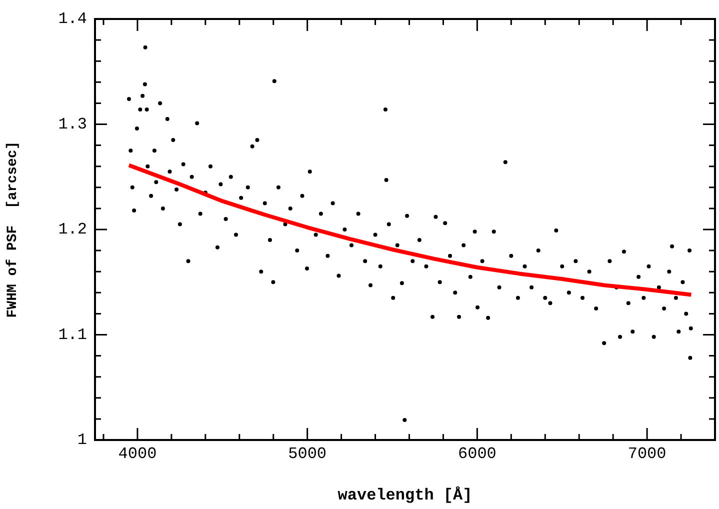 This screenshot has width=719, height=509. Describe the element at coordinates (72, 335) in the screenshot. I see `y-tick-label: 1.1` at that location.